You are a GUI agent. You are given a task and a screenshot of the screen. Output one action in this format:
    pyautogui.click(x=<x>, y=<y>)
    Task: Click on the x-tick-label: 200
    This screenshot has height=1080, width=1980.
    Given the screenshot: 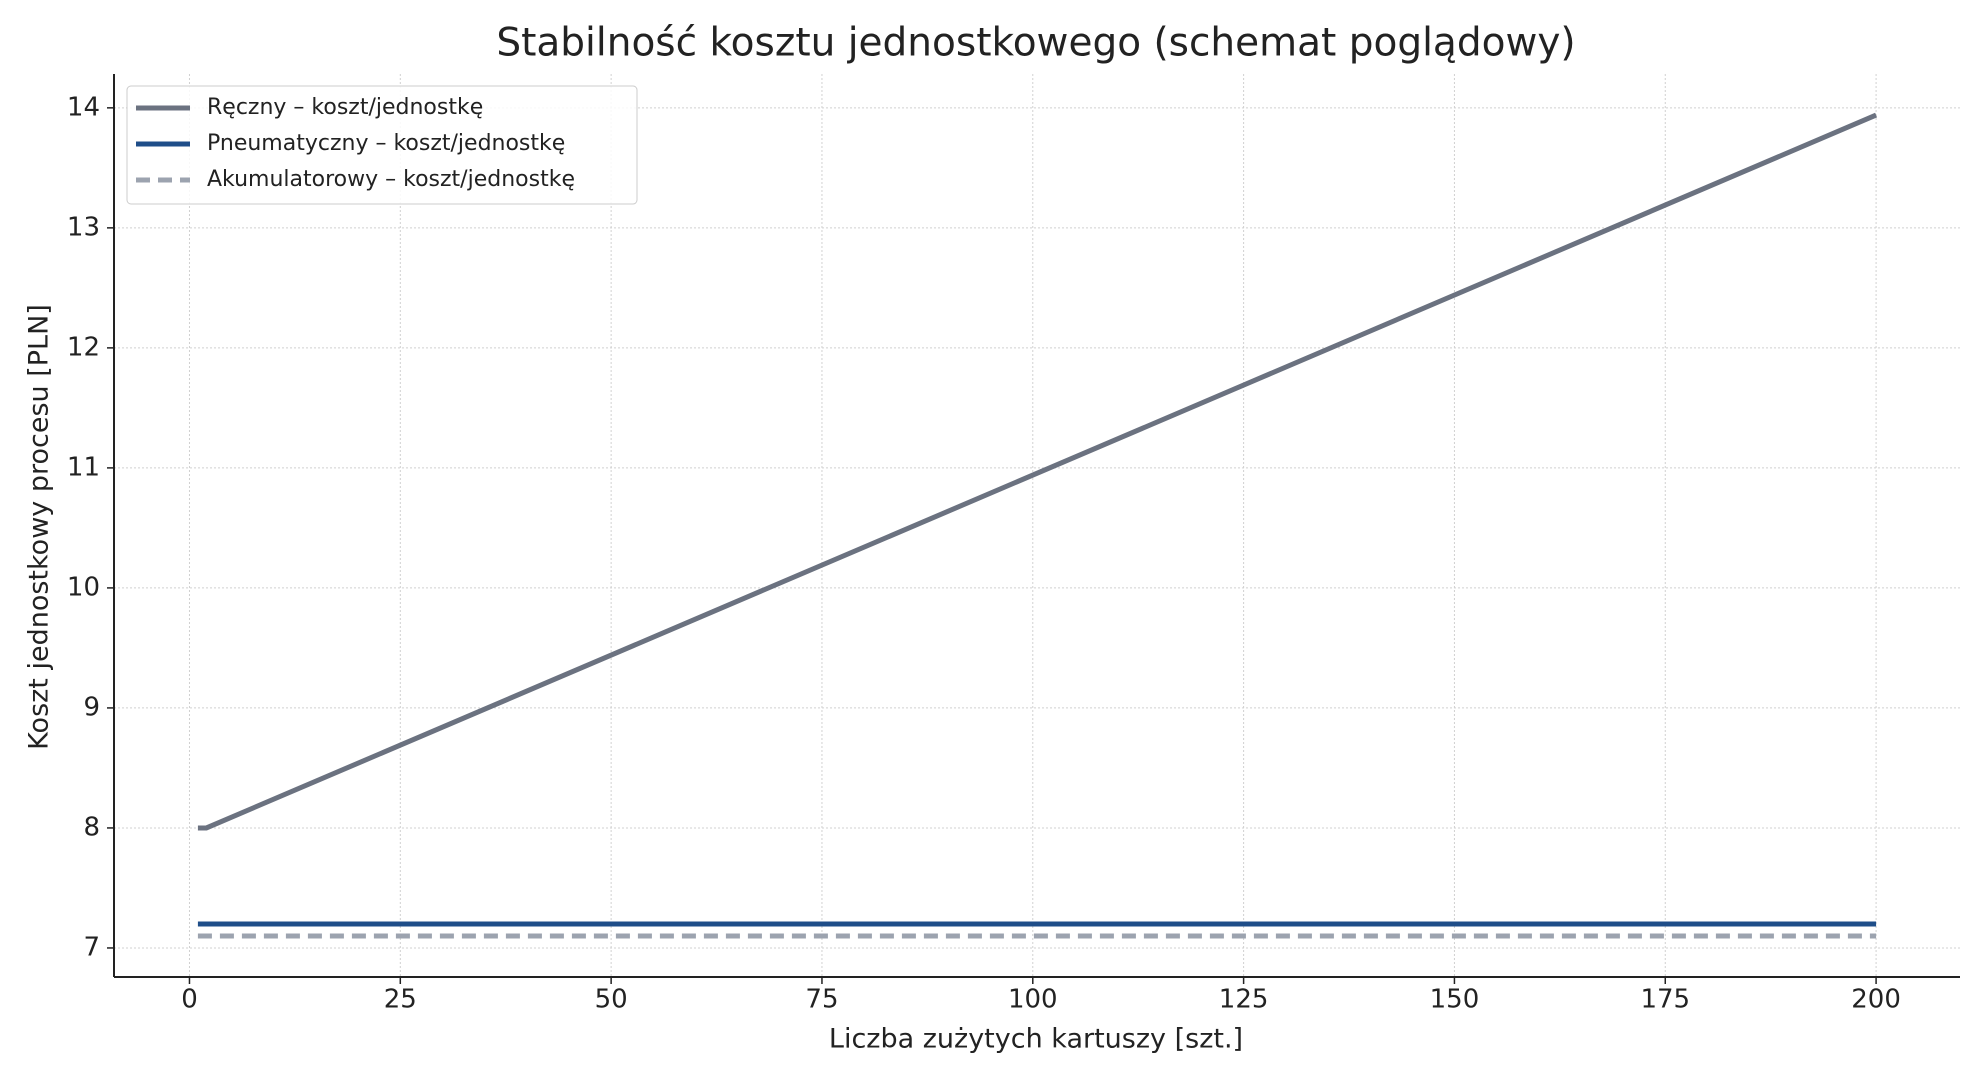 What is the action you would take?
    pyautogui.click(x=1876, y=1000)
    